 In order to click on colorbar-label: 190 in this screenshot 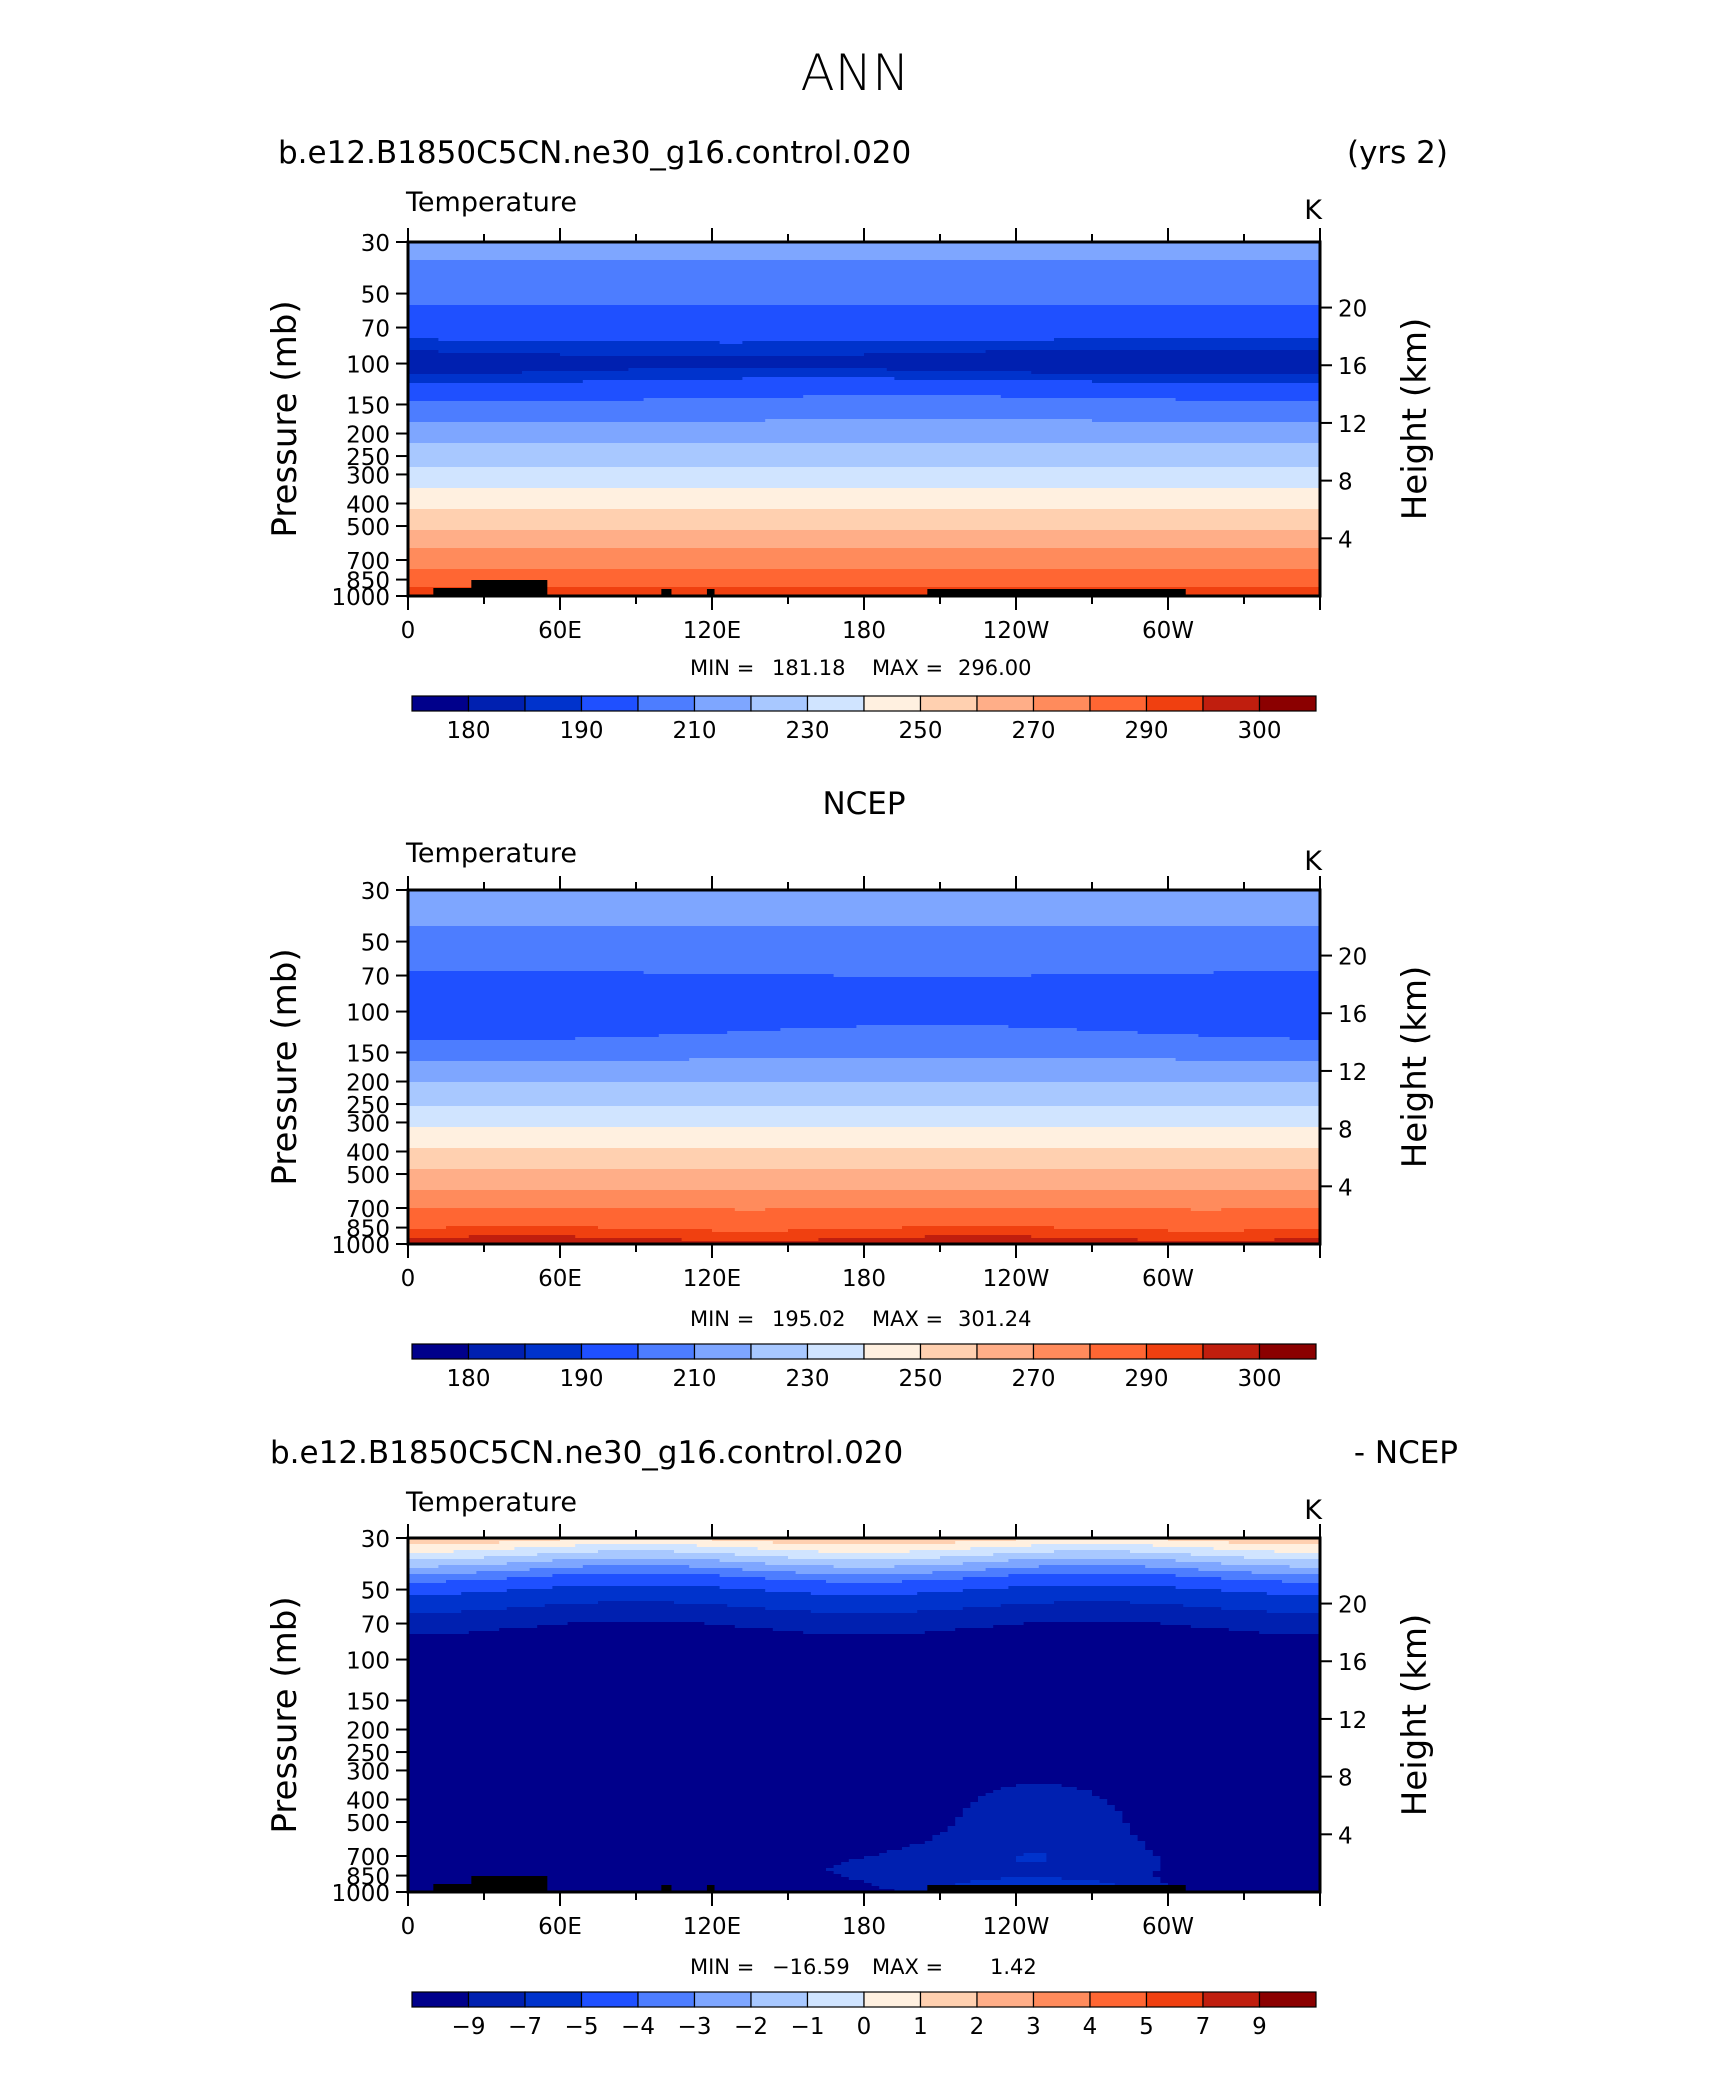, I will do `click(582, 1379)`.